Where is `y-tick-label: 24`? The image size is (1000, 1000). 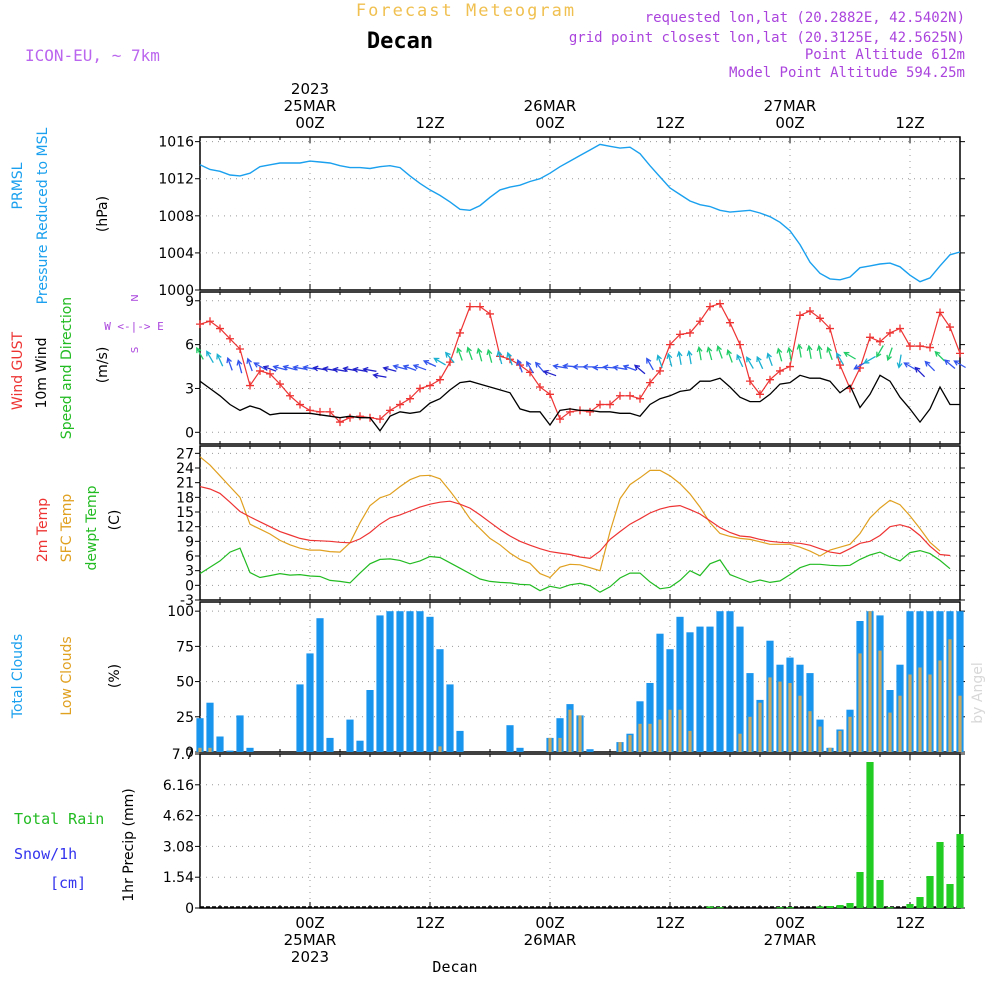 y-tick-label: 24 is located at coordinates (185, 469).